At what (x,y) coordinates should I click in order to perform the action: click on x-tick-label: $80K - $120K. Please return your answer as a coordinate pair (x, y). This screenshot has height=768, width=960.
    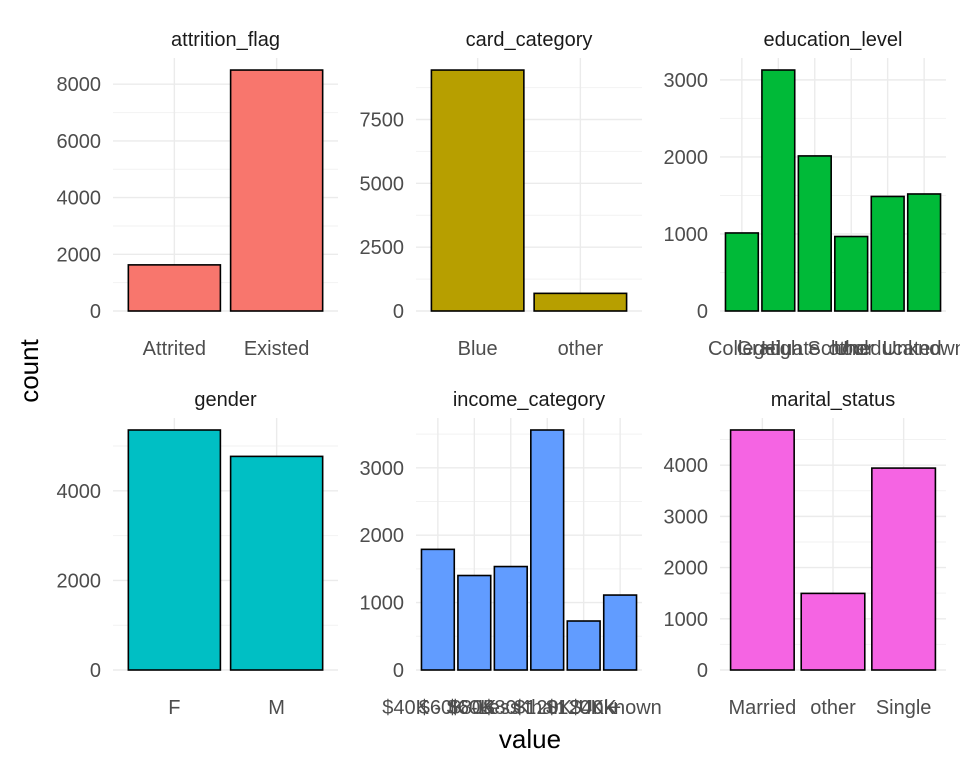
    Looking at the image, I should click on (511, 708).